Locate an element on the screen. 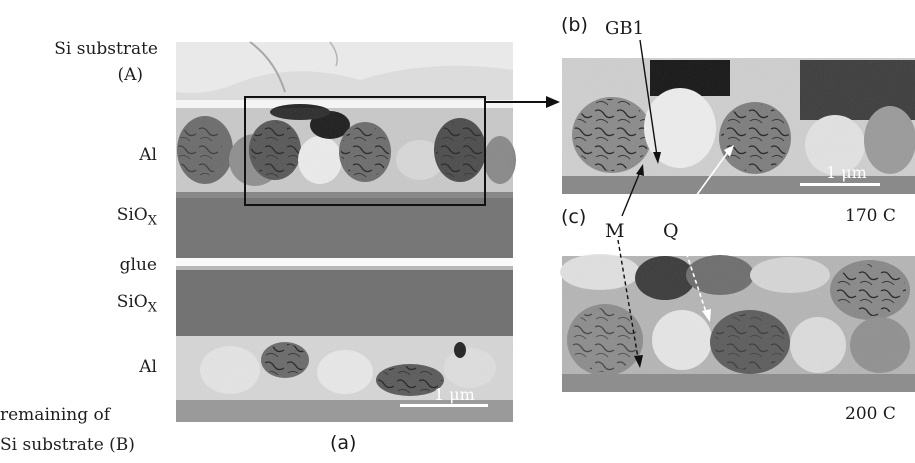  panel-b-micrograph is located at coordinates (738, 126).